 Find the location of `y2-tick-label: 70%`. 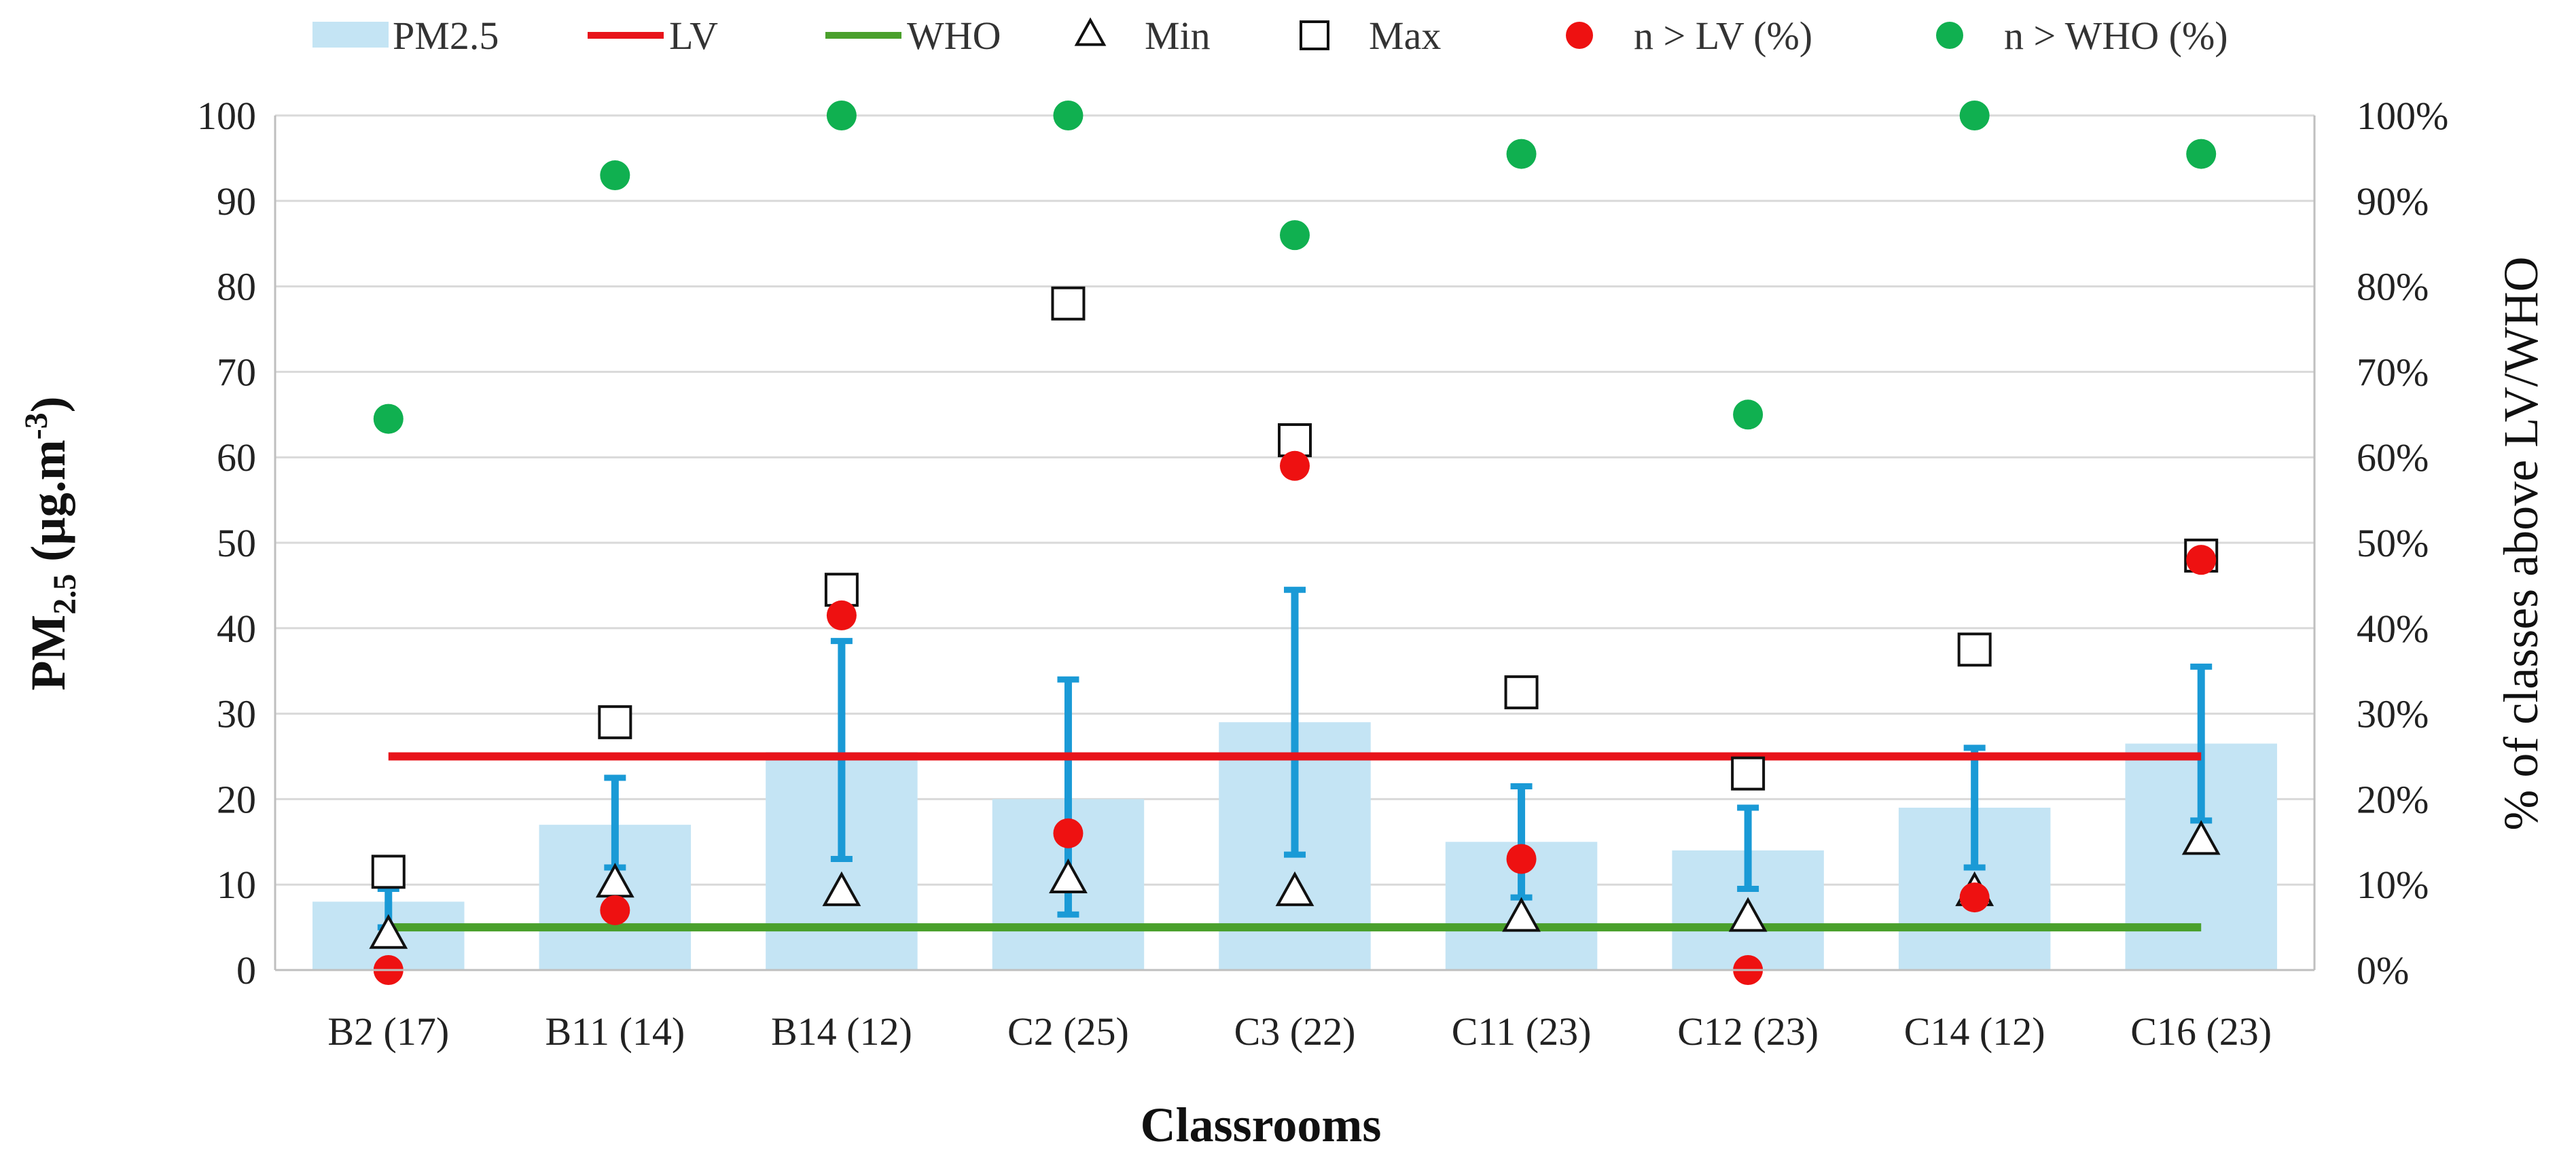

y2-tick-label: 70% is located at coordinates (2393, 372).